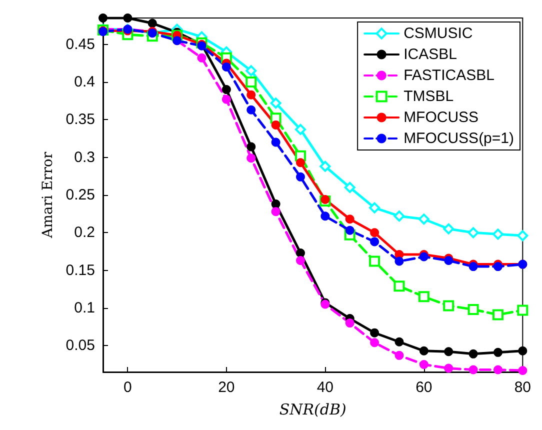 The height and width of the screenshot is (430, 542). I want to click on y-tick-label: 0.3, so click(84, 157).